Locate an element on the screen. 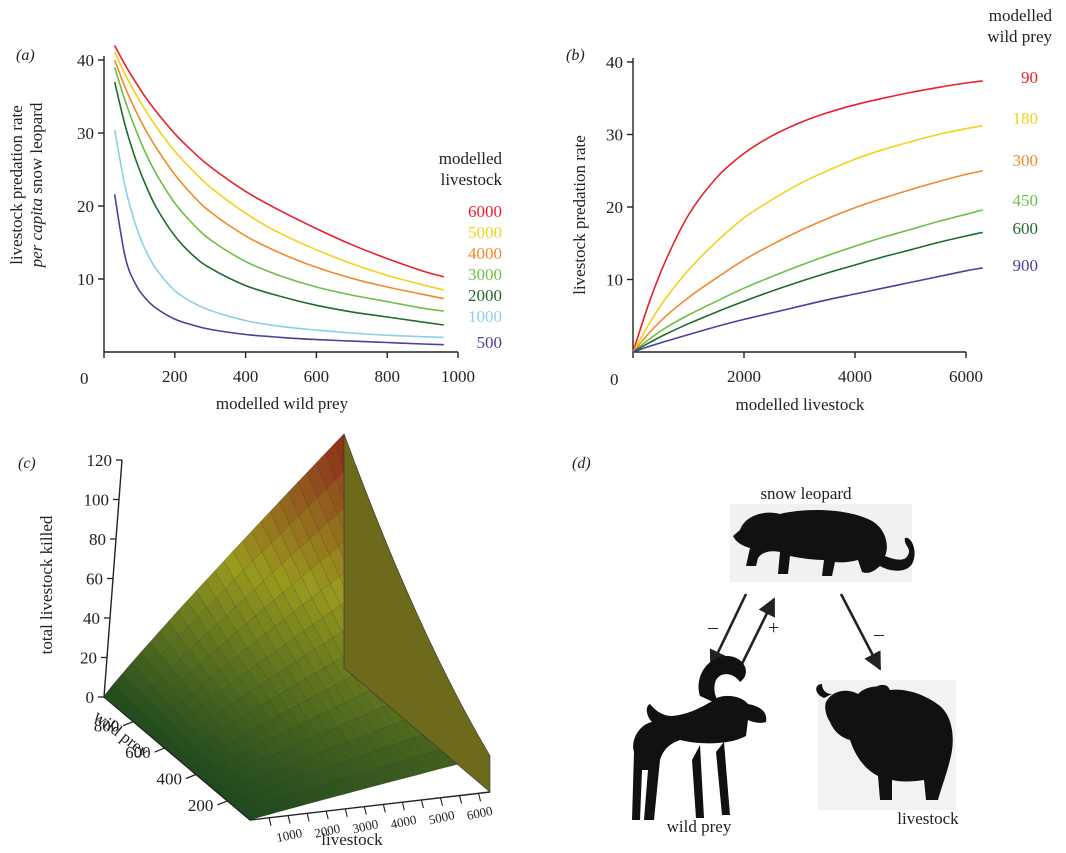 The height and width of the screenshot is (853, 1066). pa-legend-entry-6000: 6000 is located at coordinates (485, 211).